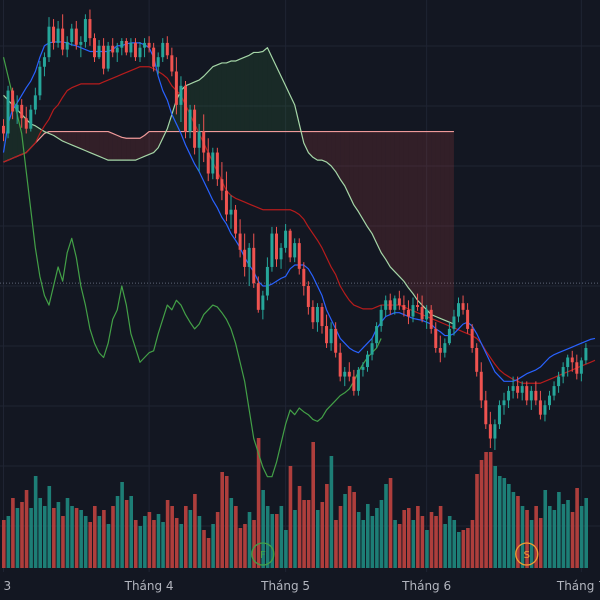  Describe the element at coordinates (285, 586) in the screenshot. I see `x-tick-label: Tháng 5` at that location.